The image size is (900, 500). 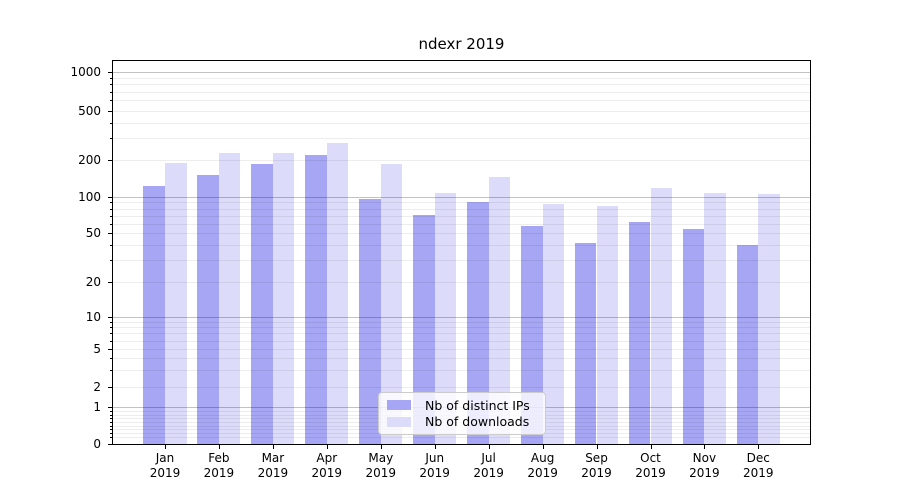 I want to click on legend-item-distinct-ips: Nb of distinct IPs, so click(x=462, y=405).